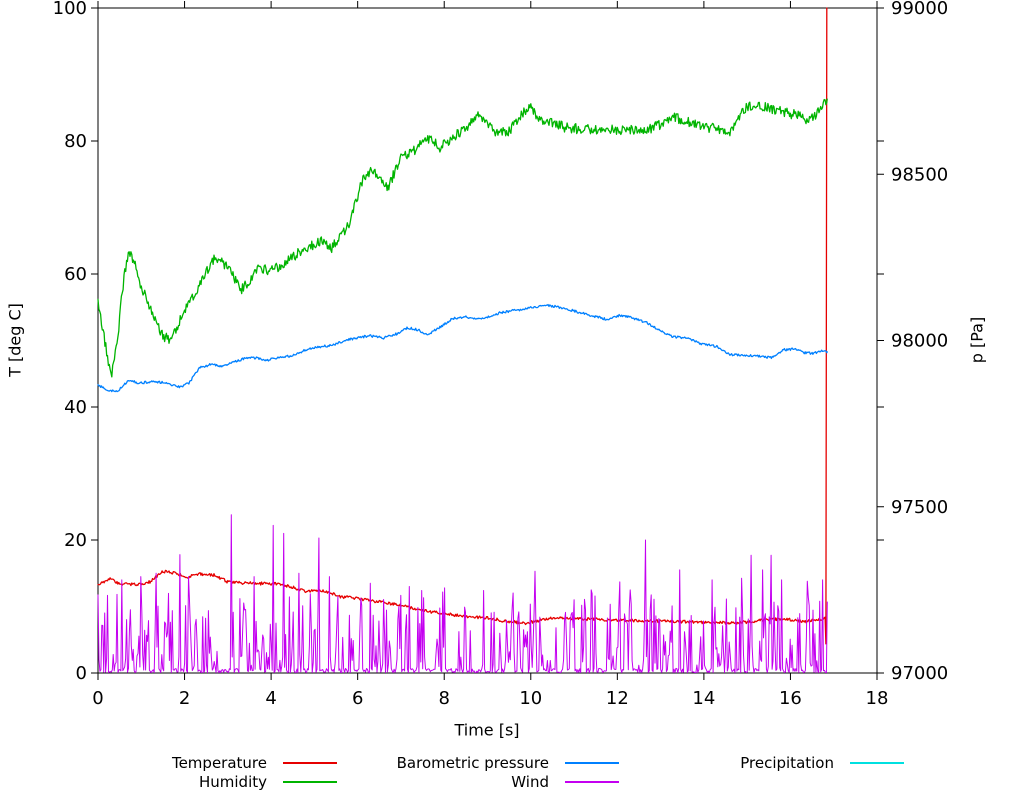 The width and height of the screenshot is (1024, 800). Describe the element at coordinates (617, 698) in the screenshot. I see `x-tick-label: 12` at that location.